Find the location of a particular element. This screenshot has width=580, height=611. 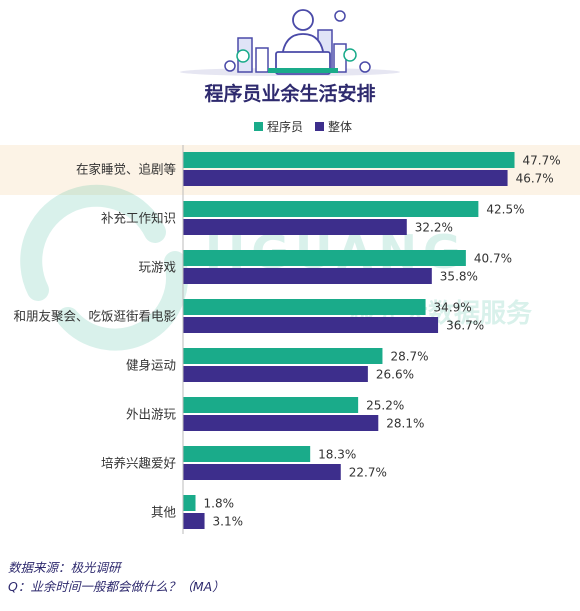

data-label: 25.2% is located at coordinates (385, 406).